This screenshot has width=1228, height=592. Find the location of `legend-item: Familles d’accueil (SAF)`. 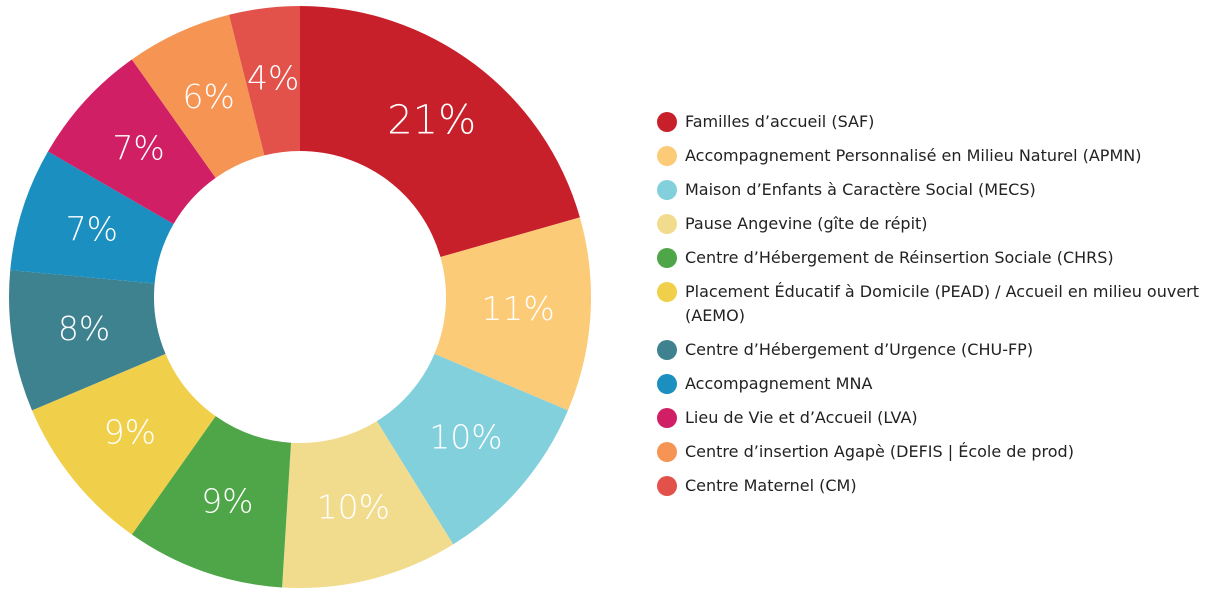

legend-item: Familles d’accueil (SAF) is located at coordinates (941, 122).